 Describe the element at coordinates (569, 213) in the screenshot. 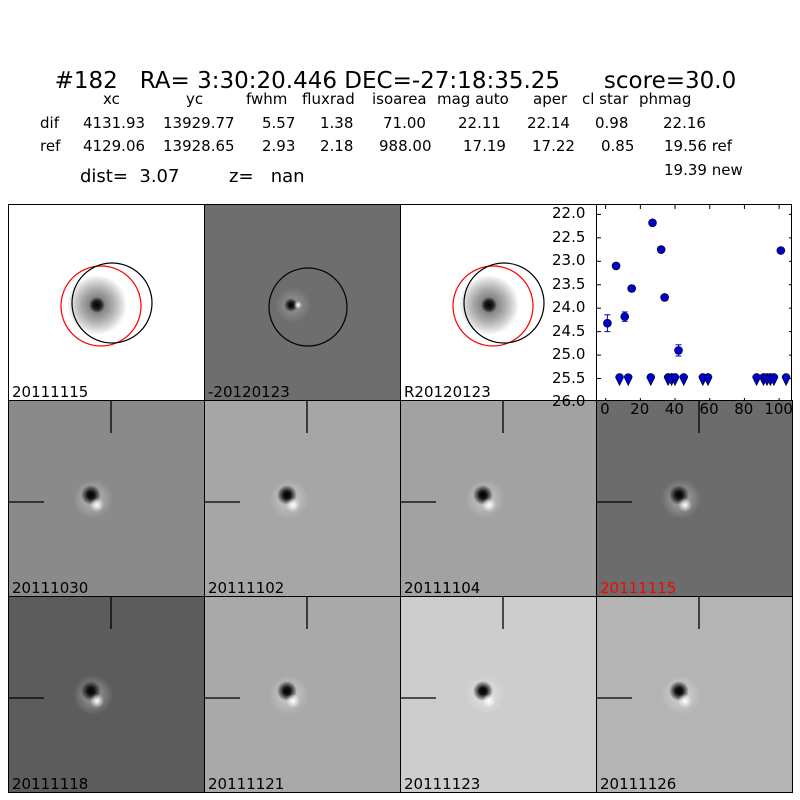

I see `y-tick-label: 22.0` at that location.